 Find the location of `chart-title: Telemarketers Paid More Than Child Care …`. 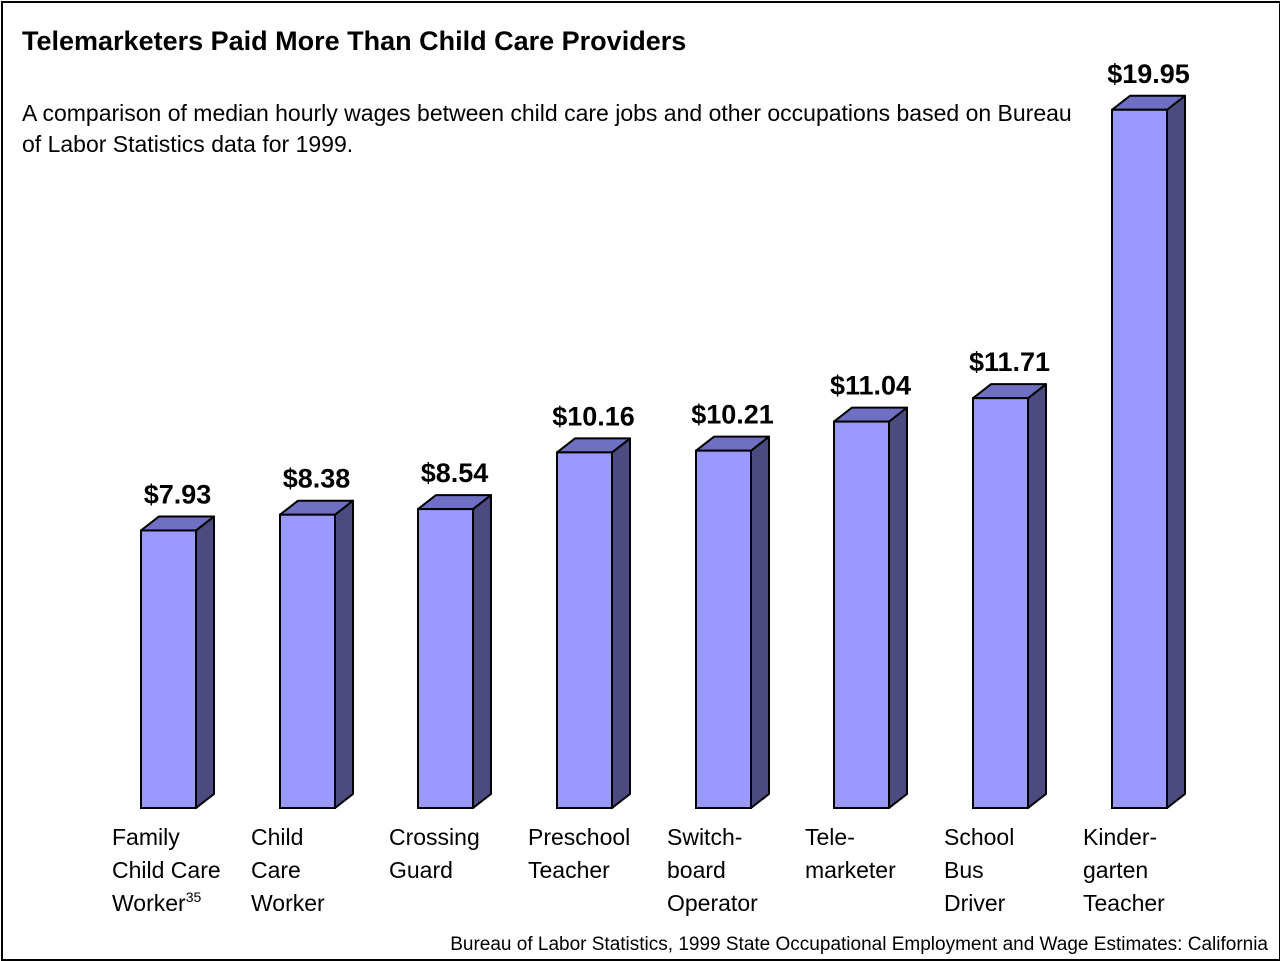

chart-title: Telemarketers Paid More Than Child Care … is located at coordinates (354, 41).